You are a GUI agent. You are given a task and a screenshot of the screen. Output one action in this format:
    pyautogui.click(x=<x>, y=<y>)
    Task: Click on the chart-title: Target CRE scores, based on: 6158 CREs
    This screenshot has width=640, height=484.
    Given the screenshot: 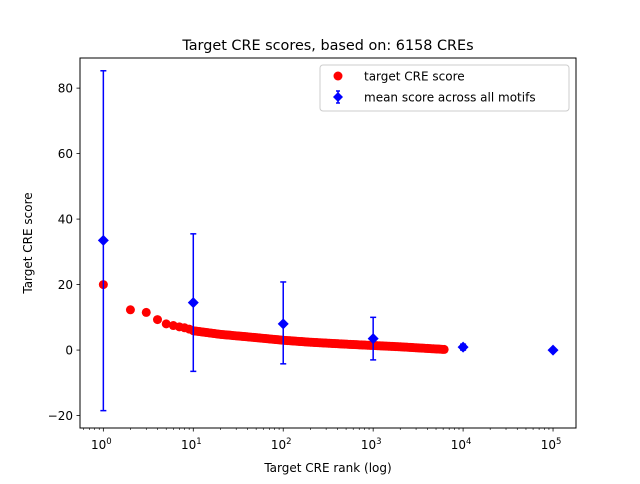 What is the action you would take?
    pyautogui.click(x=327, y=46)
    